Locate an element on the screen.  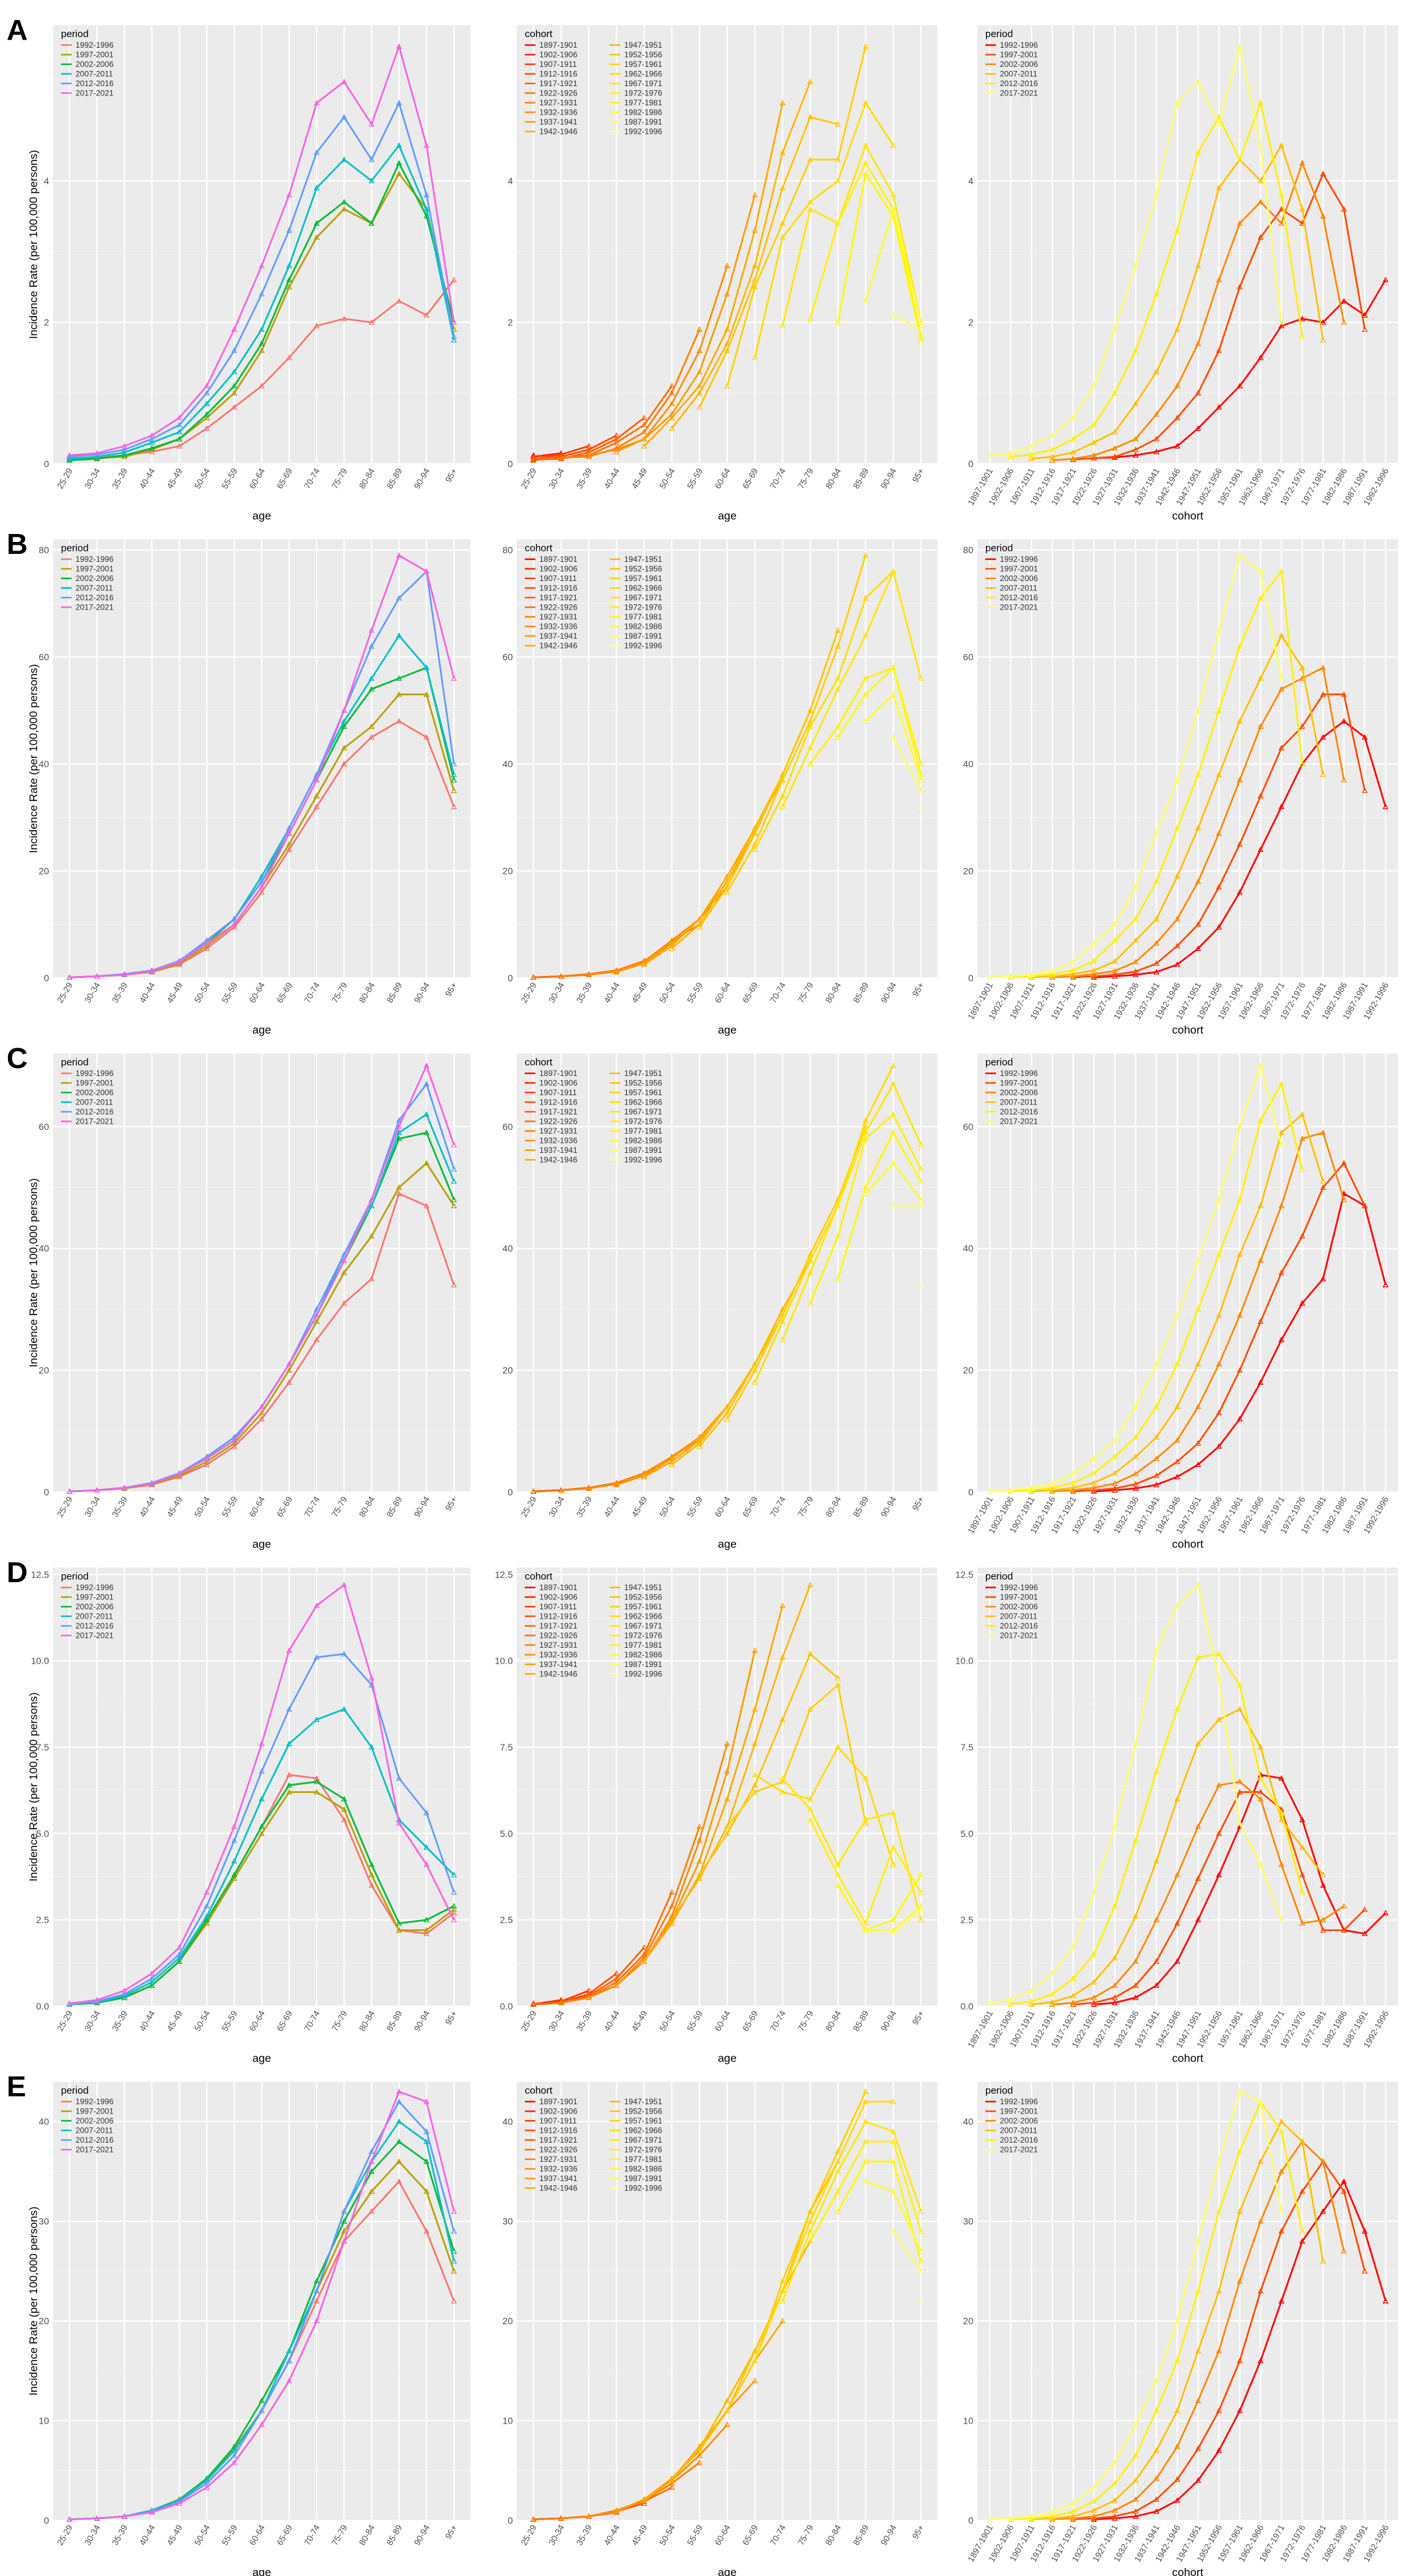
y-tick-label: 7.5 is located at coordinates (967, 1747).